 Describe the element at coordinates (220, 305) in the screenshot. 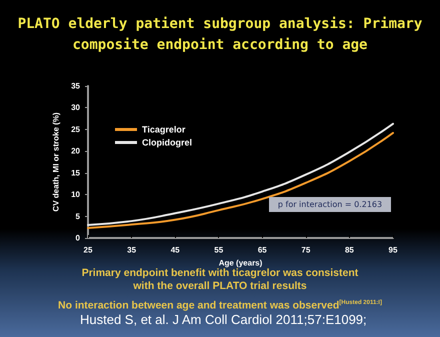

I see `text: No interaction between age and treatment was observed$^{[Husted 2011:I]}$` at that location.